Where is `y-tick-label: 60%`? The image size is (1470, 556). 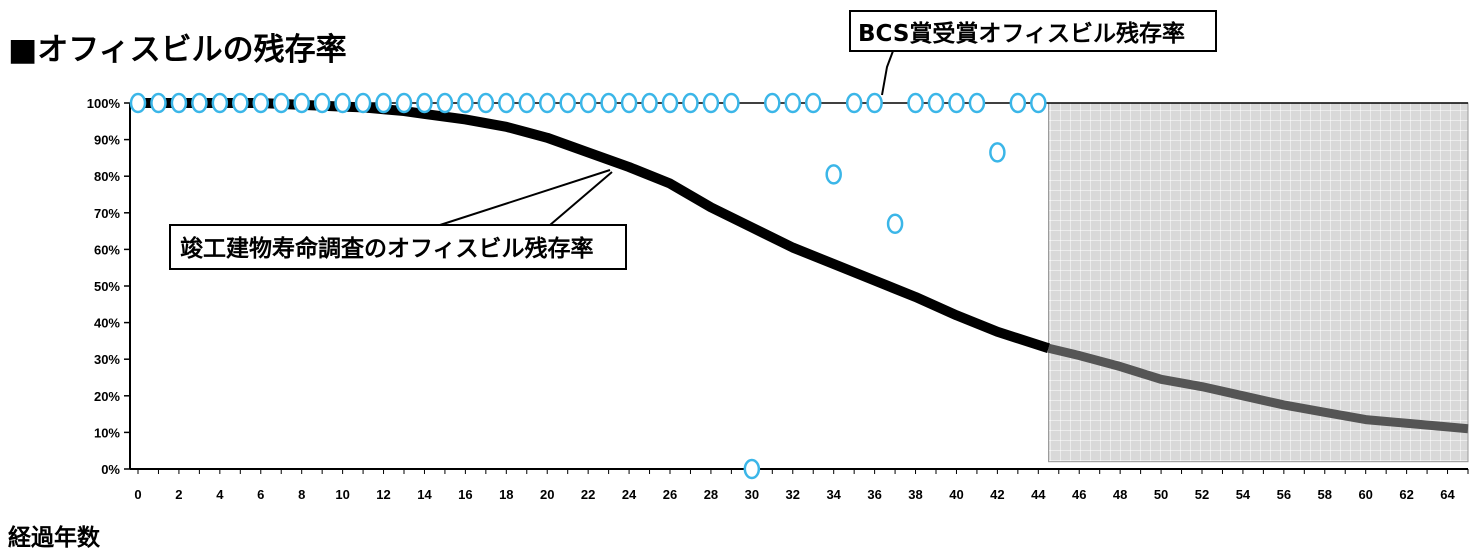 y-tick-label: 60% is located at coordinates (107, 249).